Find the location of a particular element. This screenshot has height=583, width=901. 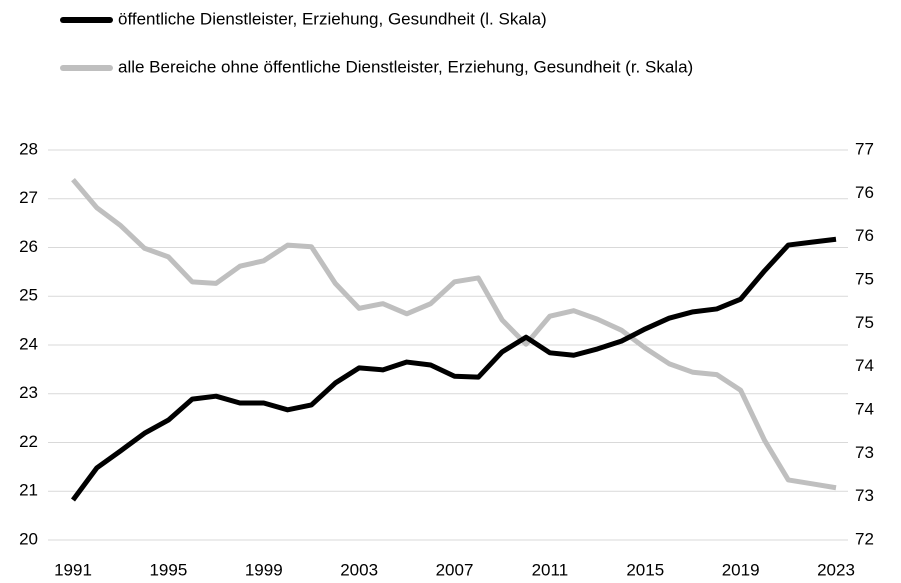

y-tick-label: 21 is located at coordinates (28, 490).